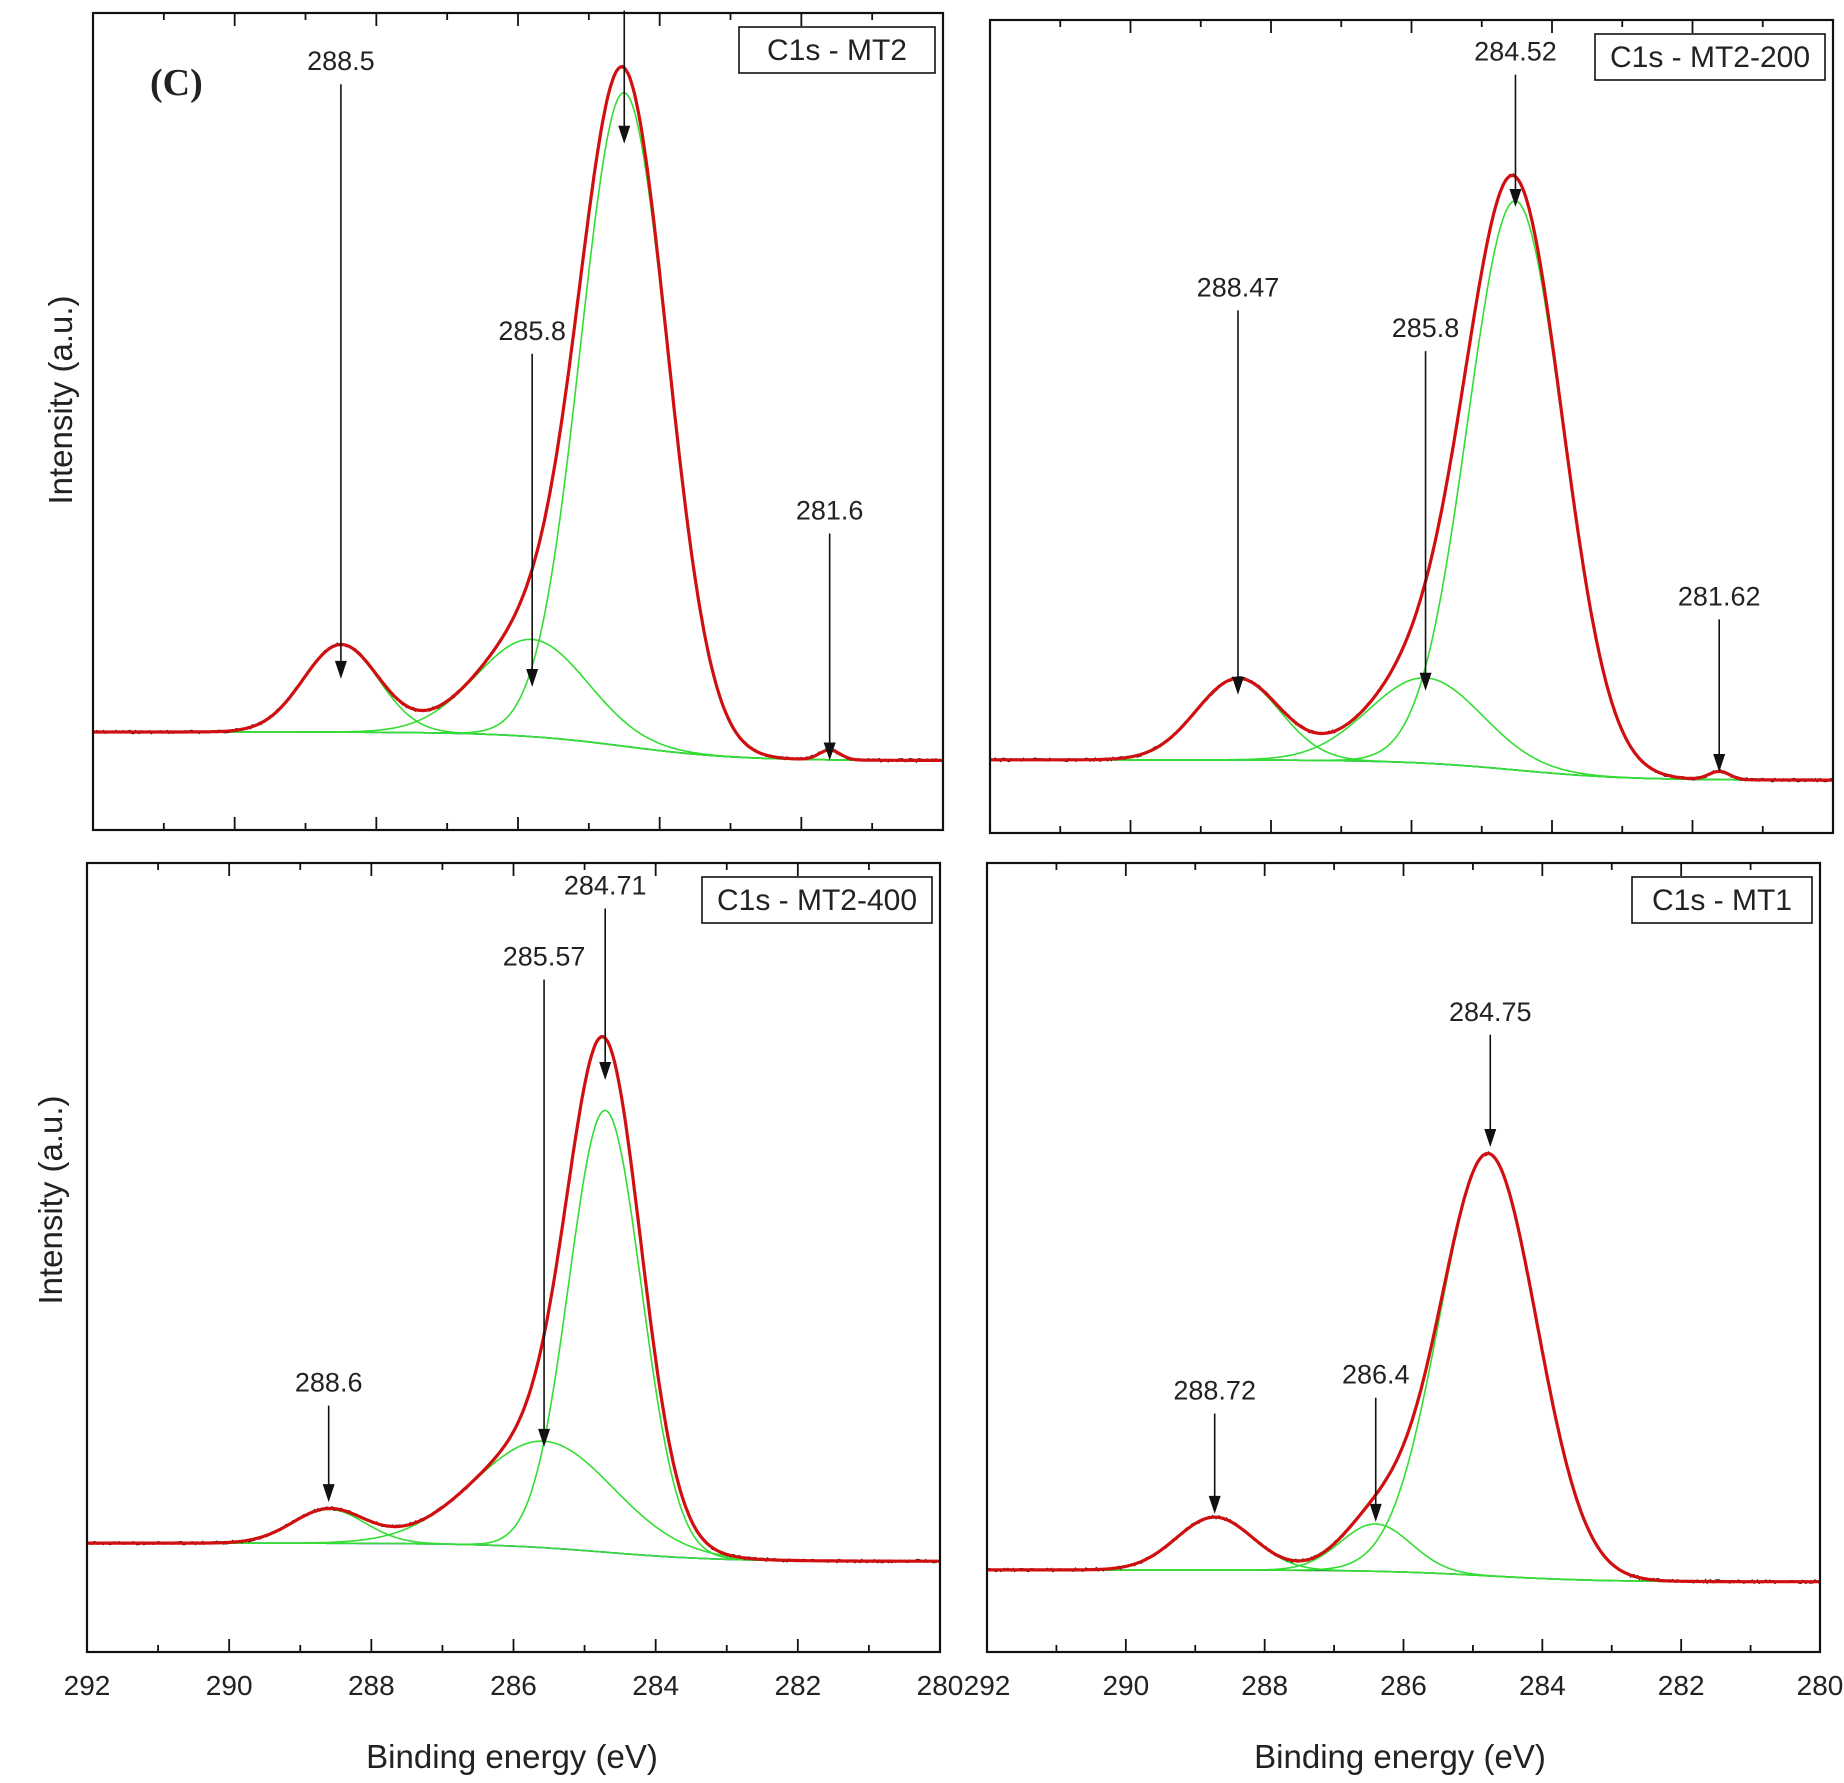  What do you see at coordinates (176, 83) in the screenshot?
I see `panel-letter: (C)` at bounding box center [176, 83].